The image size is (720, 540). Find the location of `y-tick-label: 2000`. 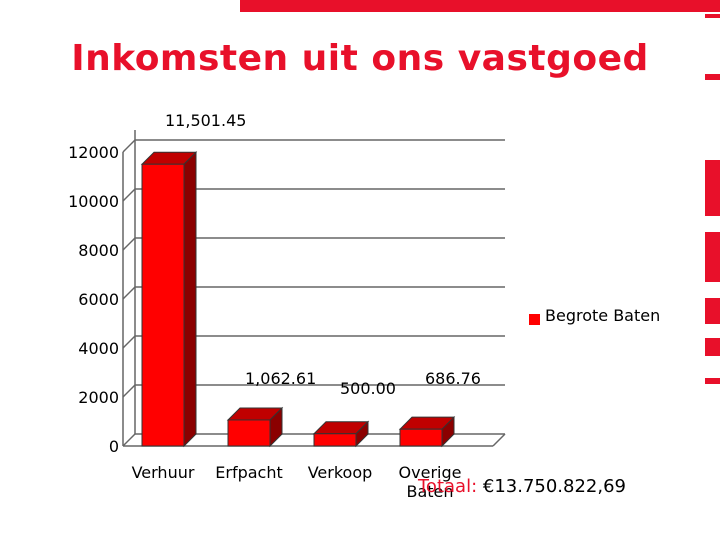

y-tick-label: 2000 is located at coordinates (98, 397).